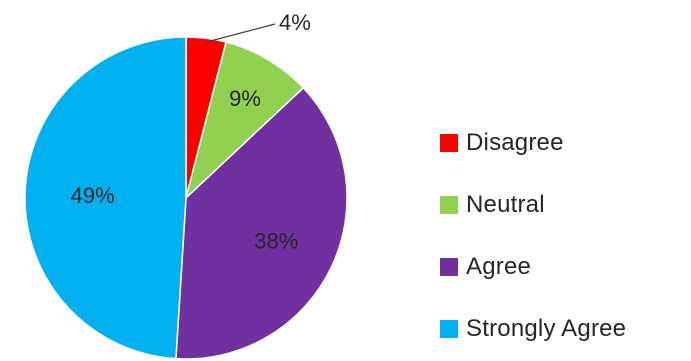  Describe the element at coordinates (449, 143) in the screenshot. I see `legend-swatch-disagree` at that location.